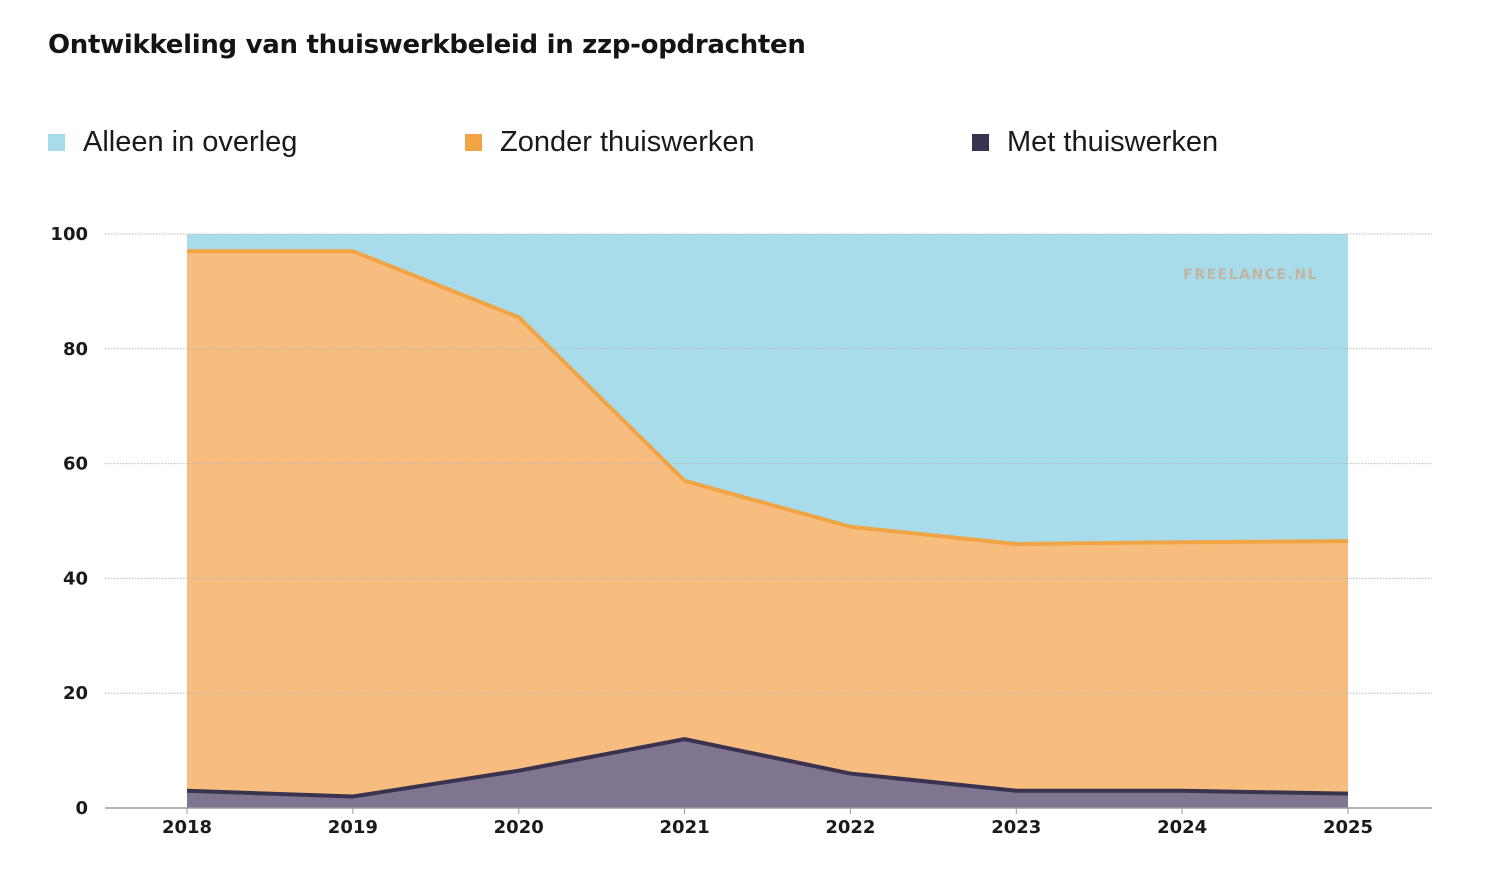 The height and width of the screenshot is (888, 1494). I want to click on legend-item-zonder-thuiswerken: Zonder thuiswerken, so click(610, 142).